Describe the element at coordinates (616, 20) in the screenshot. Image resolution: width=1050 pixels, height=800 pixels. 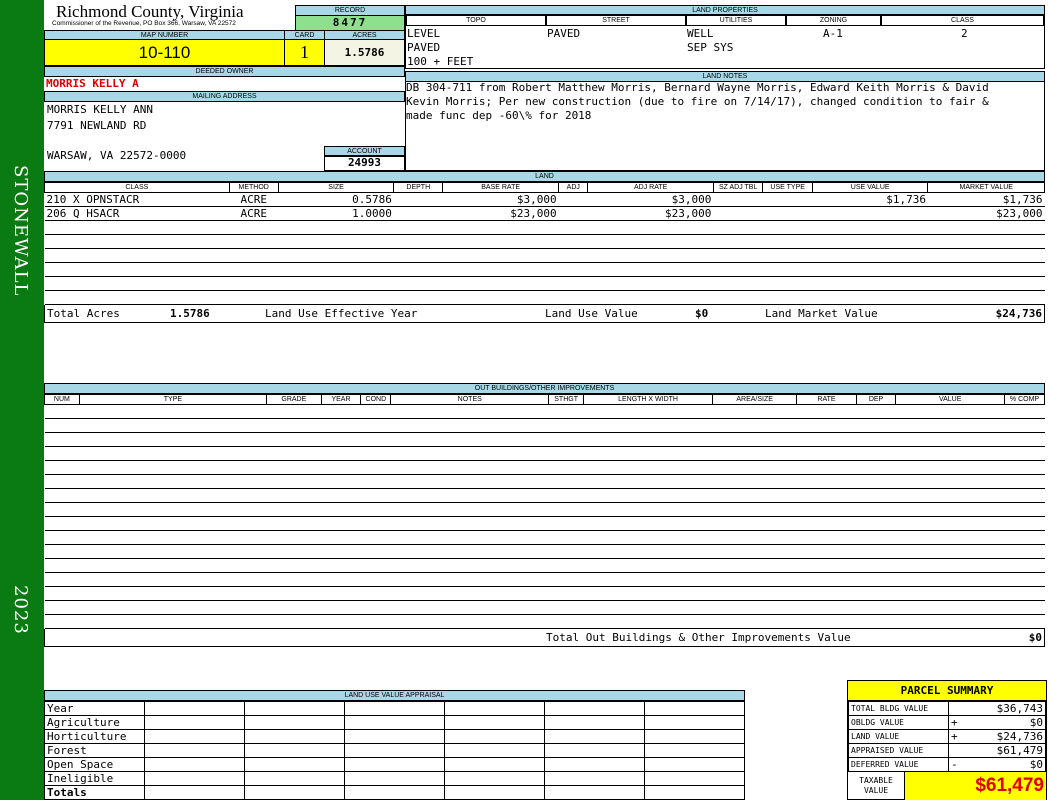
I see `col-street: STREET` at that location.